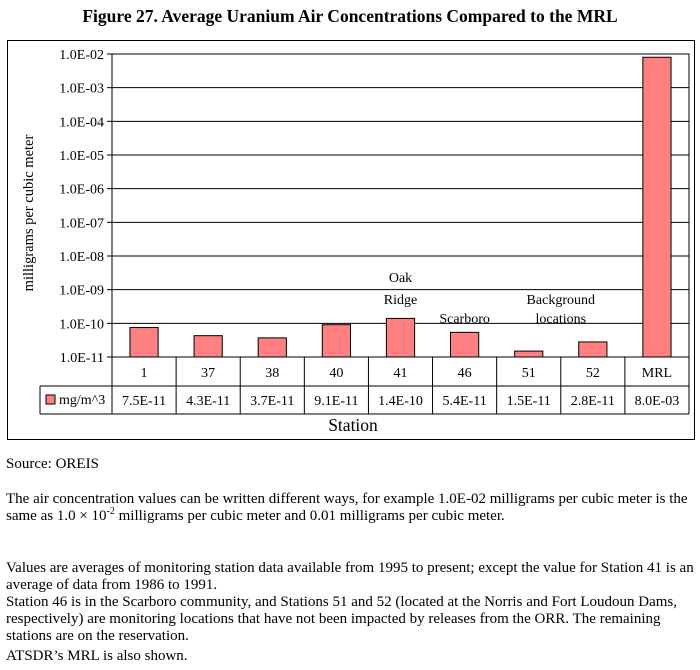 The height and width of the screenshot is (670, 700). I want to click on x-tick-label: 51, so click(529, 373).